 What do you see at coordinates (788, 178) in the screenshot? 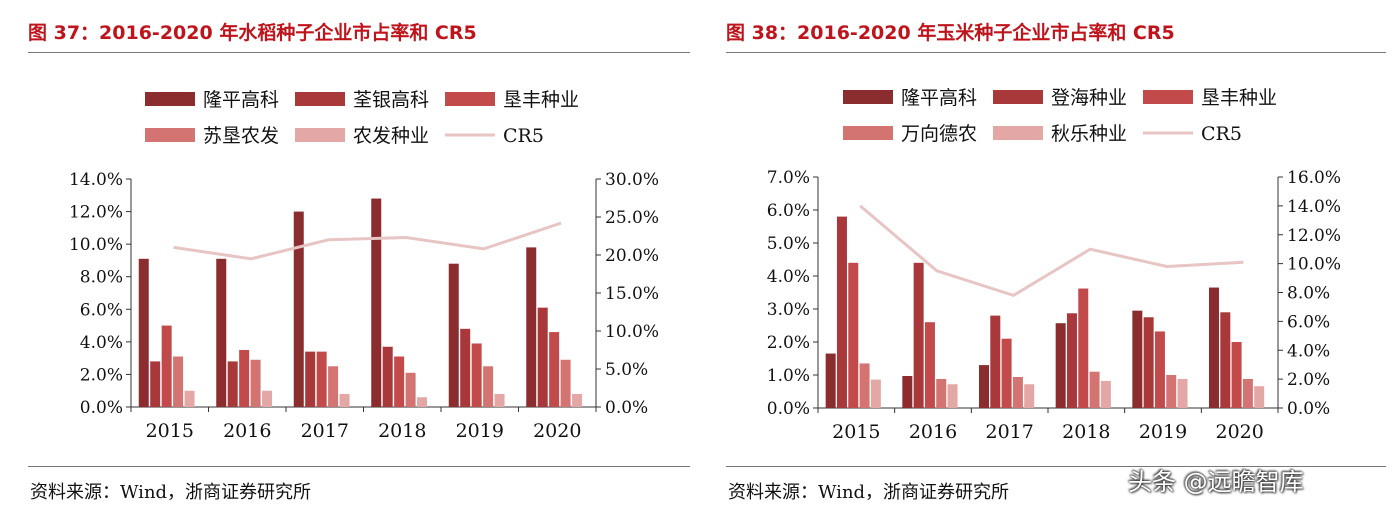
I see `y-left-tick-label: 7.0%` at bounding box center [788, 178].